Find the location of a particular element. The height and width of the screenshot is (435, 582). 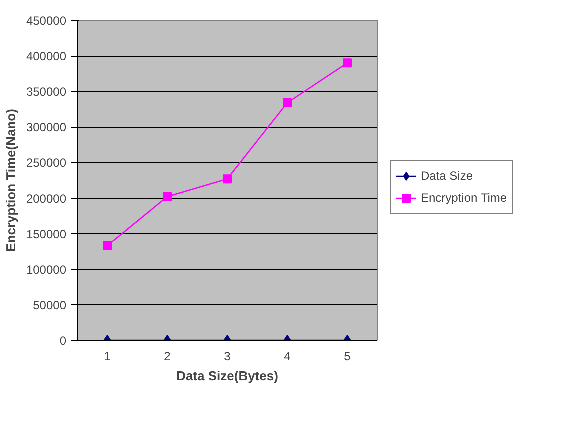

y-tick-label: 50000 is located at coordinates (50, 305).